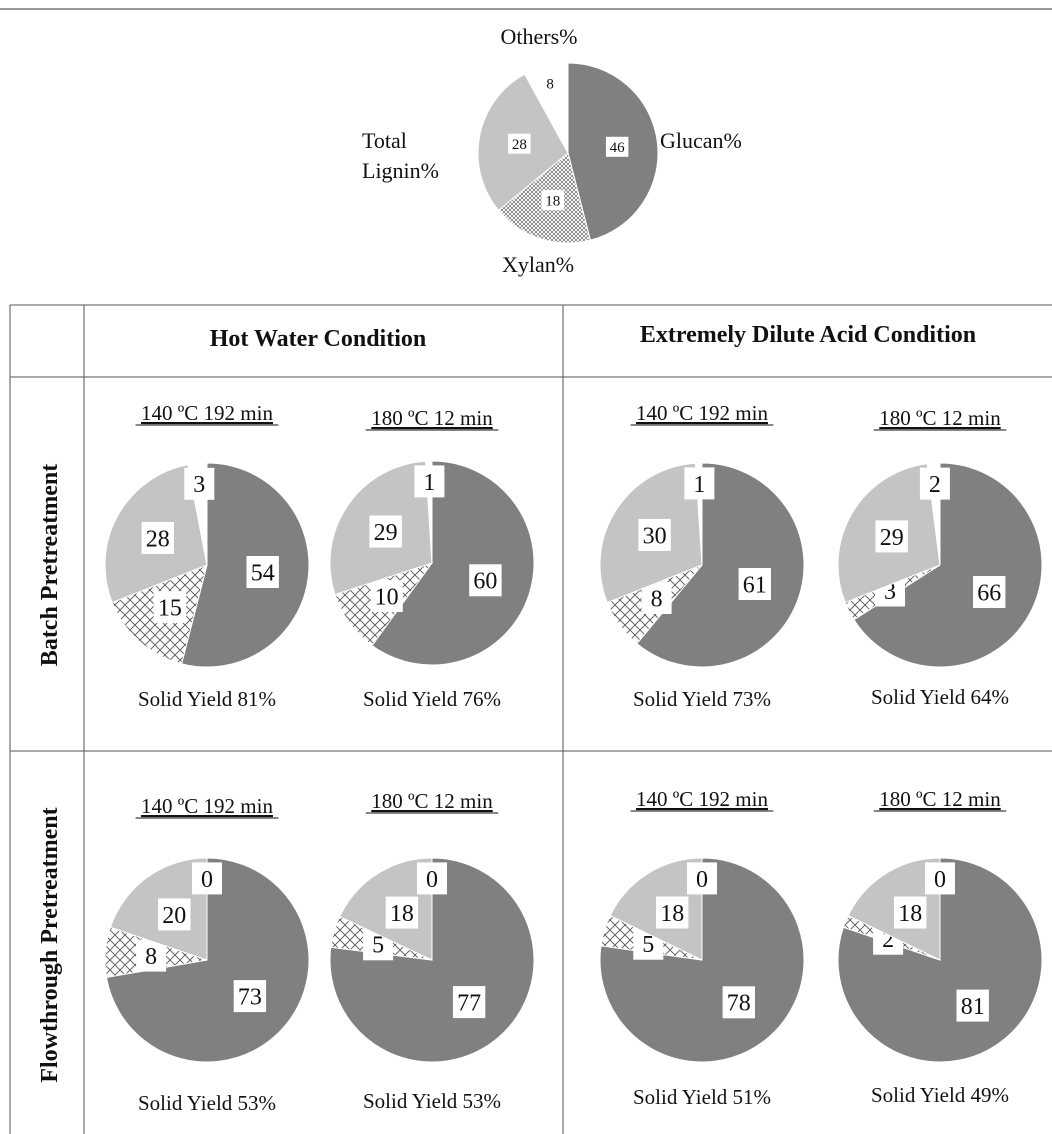 Image resolution: width=1052 pixels, height=1134 pixels. I want to click on panel-2-value-others: 1, so click(429, 483).